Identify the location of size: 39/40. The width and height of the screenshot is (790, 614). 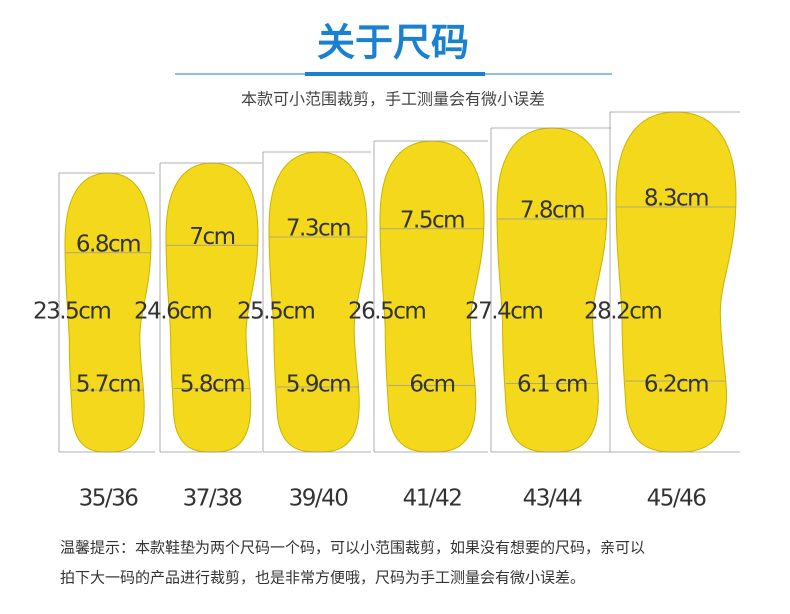
(319, 499).